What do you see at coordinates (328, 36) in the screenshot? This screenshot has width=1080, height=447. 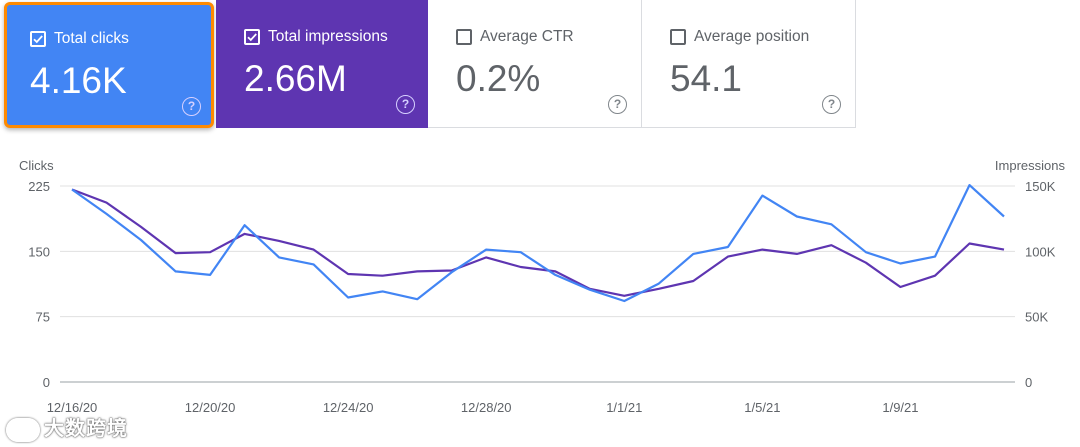 I see `total-impressions-label: Total impressions` at bounding box center [328, 36].